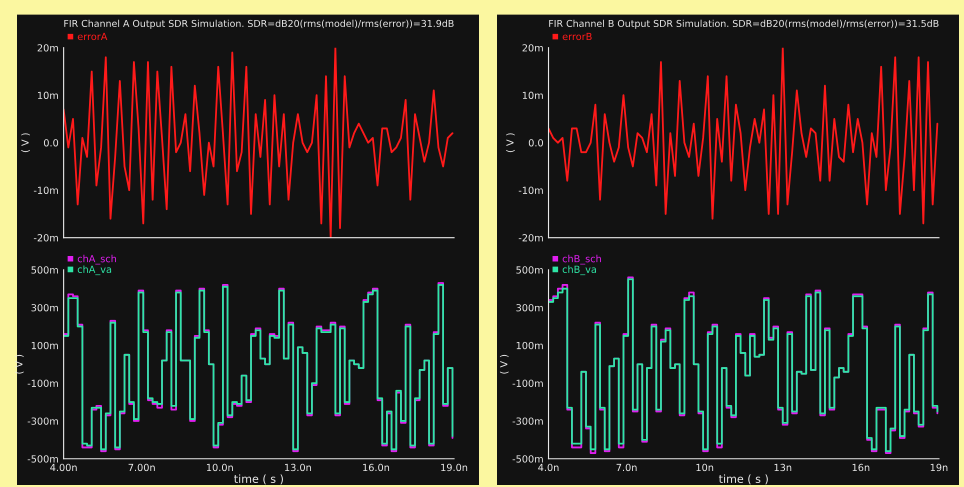 Image resolution: width=964 pixels, height=487 pixels. I want to click on x-tick-label: 19.0n, so click(454, 468).